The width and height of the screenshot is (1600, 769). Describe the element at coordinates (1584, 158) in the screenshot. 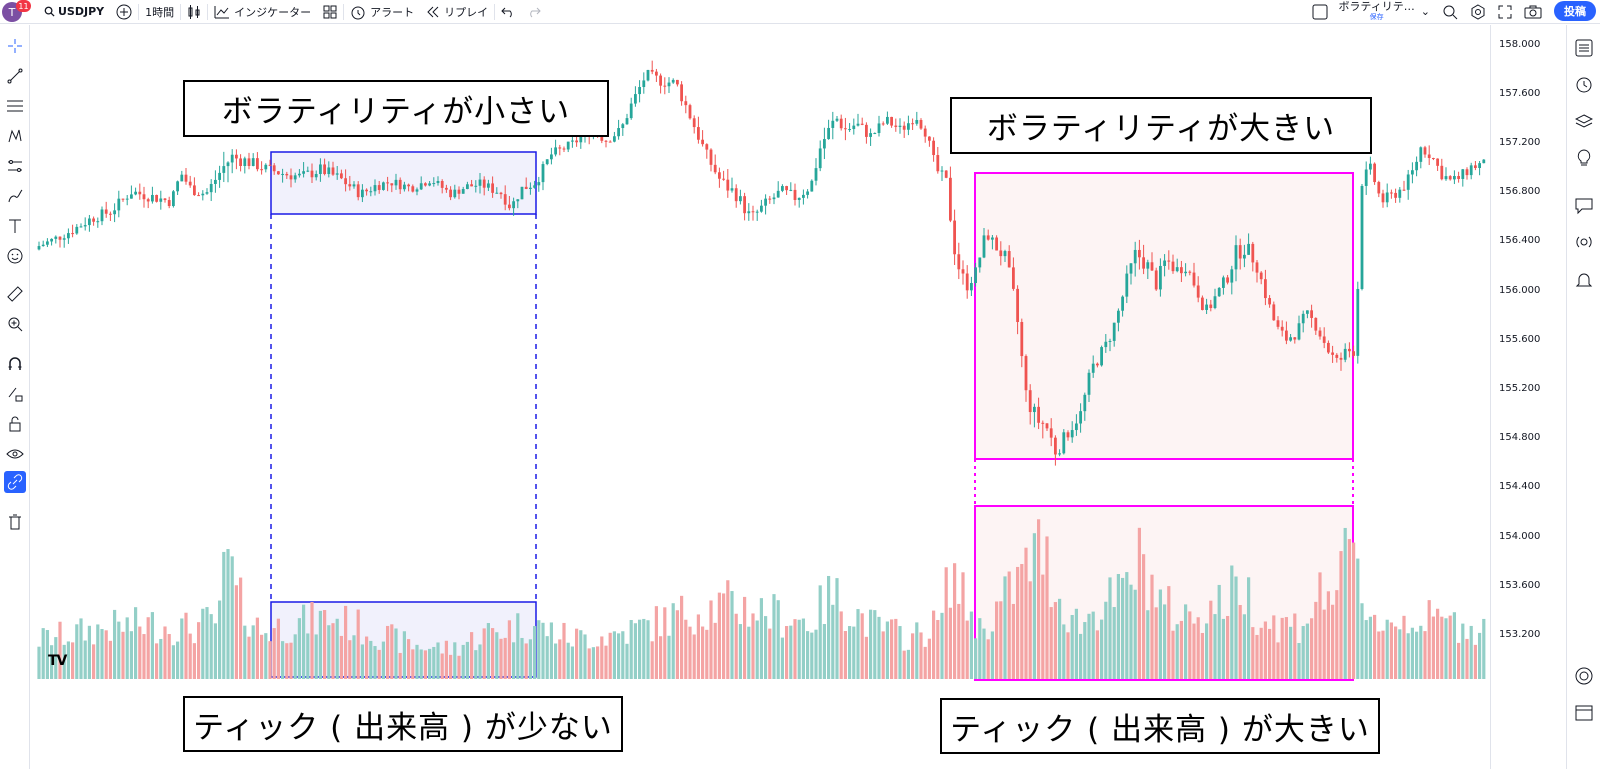

I see `lightbulb-icon` at that location.